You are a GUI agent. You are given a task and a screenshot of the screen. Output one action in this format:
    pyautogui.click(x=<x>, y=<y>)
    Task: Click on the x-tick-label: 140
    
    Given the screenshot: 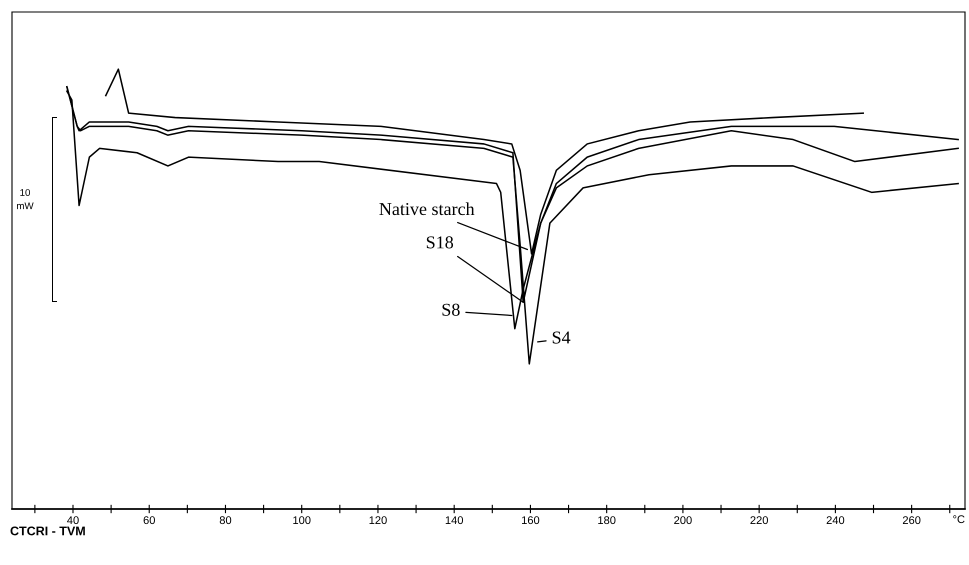 What is the action you would take?
    pyautogui.click(x=455, y=520)
    